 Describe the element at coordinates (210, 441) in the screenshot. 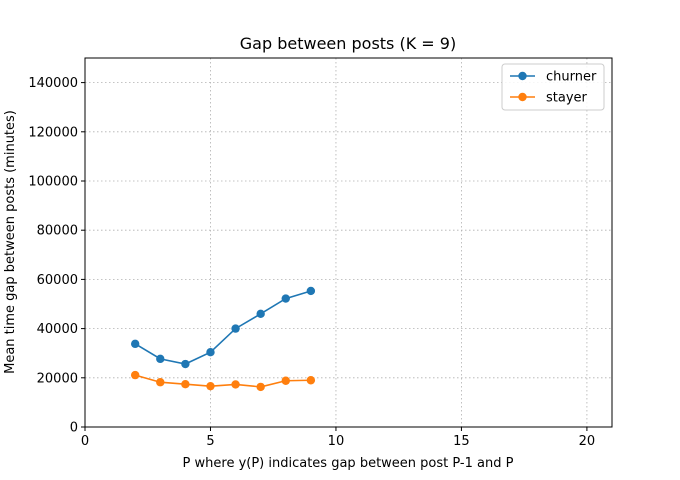

I see `x-tick-label: 5` at that location.